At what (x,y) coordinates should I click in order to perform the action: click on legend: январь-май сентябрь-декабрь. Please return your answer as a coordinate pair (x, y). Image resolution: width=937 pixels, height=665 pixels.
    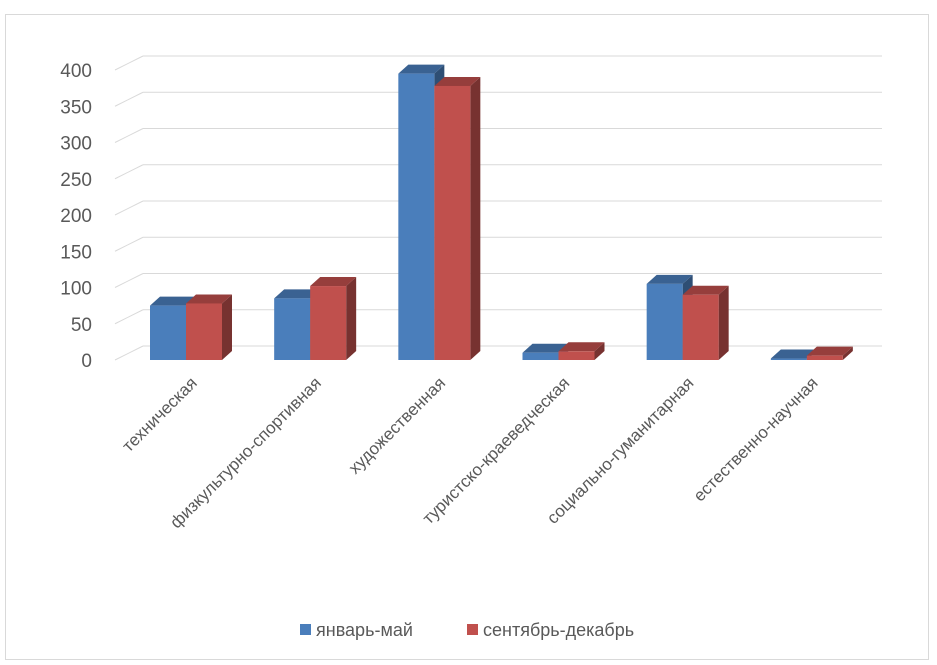
    Looking at the image, I should click on (467, 630).